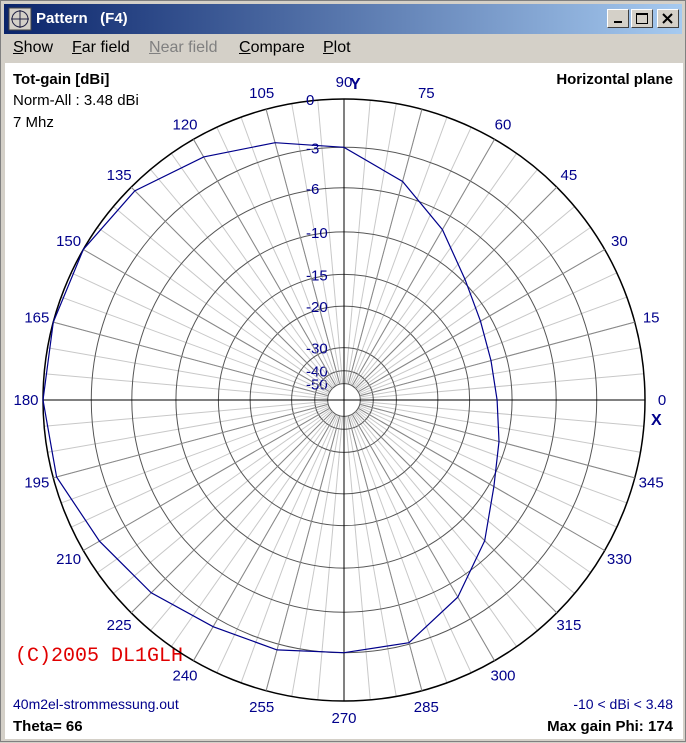 This screenshot has width=686, height=743. I want to click on close-button, so click(668, 18).